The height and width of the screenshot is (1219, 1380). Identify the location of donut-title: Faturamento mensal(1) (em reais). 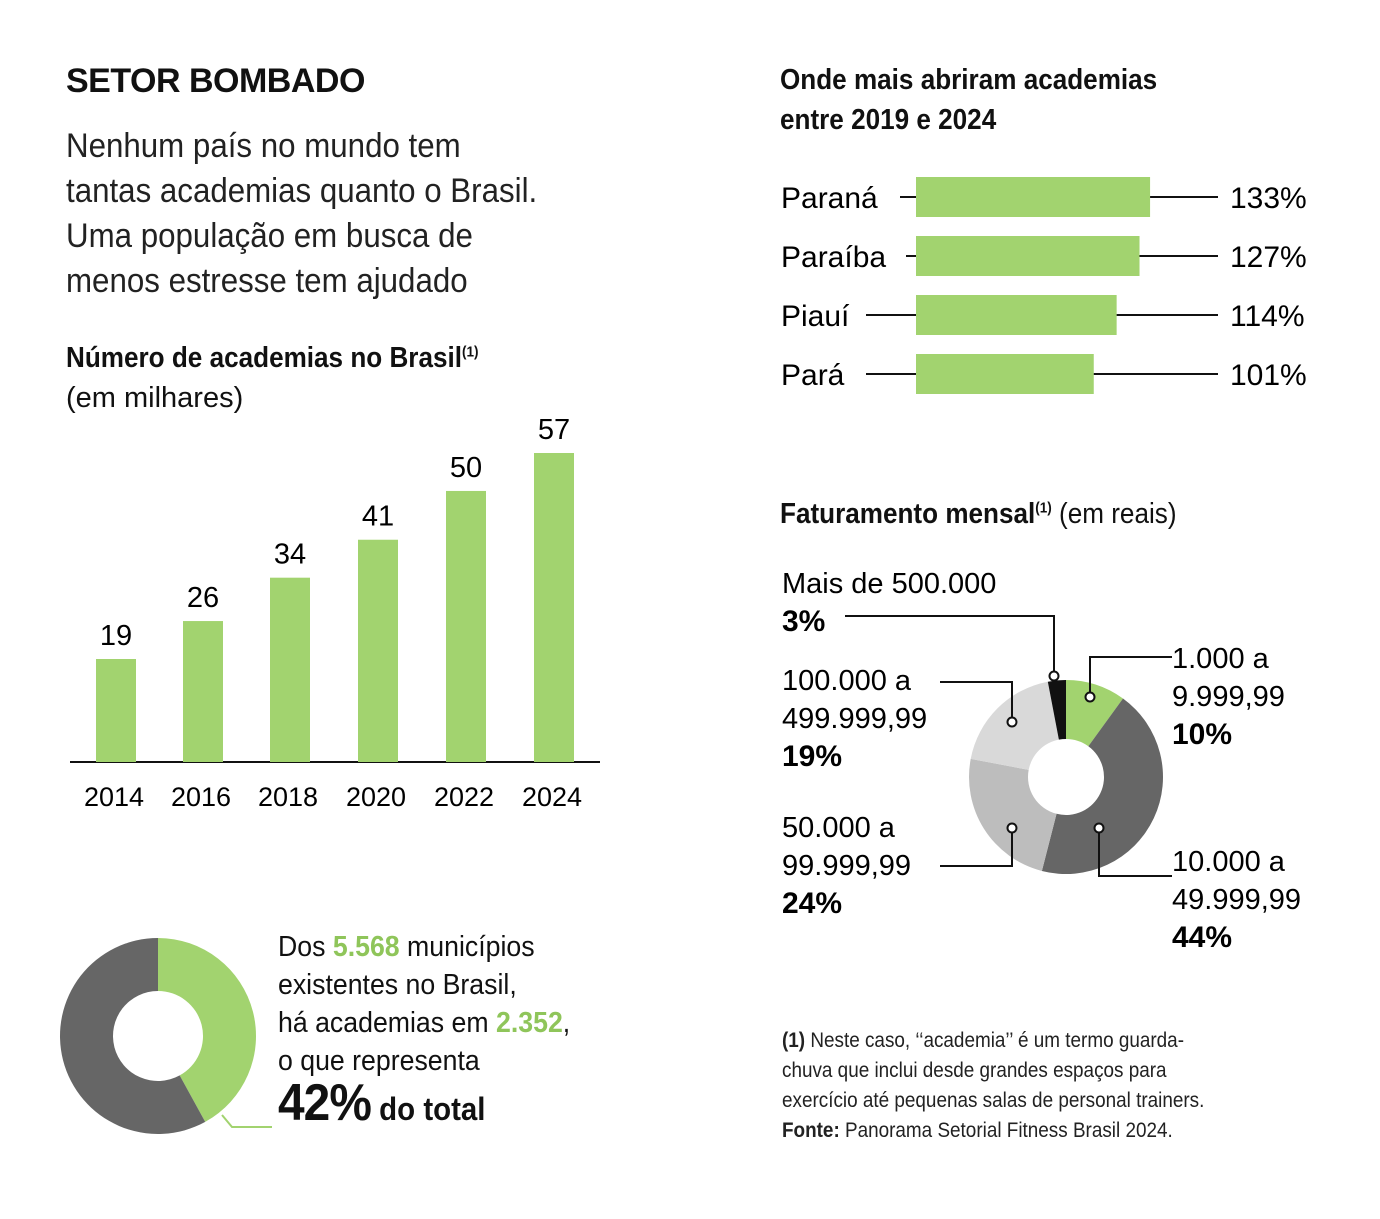
(978, 514).